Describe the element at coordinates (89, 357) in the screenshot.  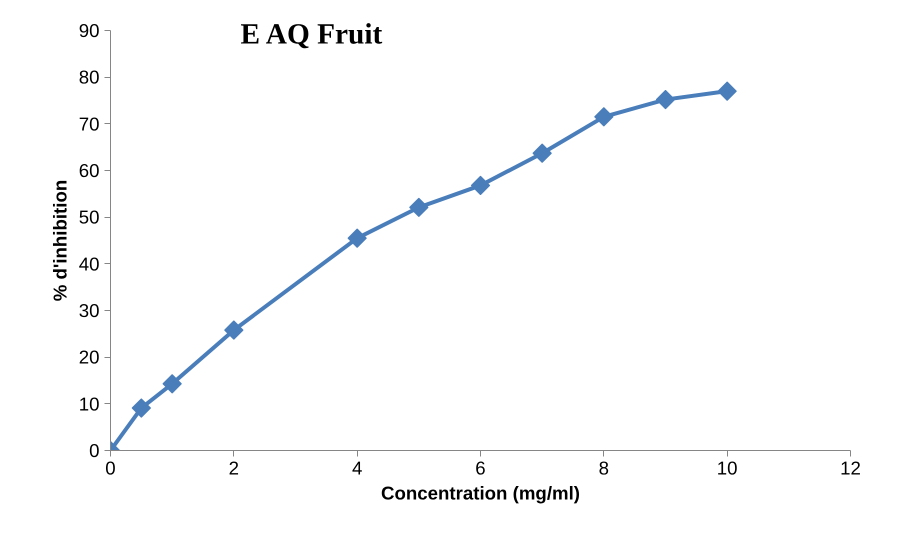
I see `y-tick-label: 20` at that location.